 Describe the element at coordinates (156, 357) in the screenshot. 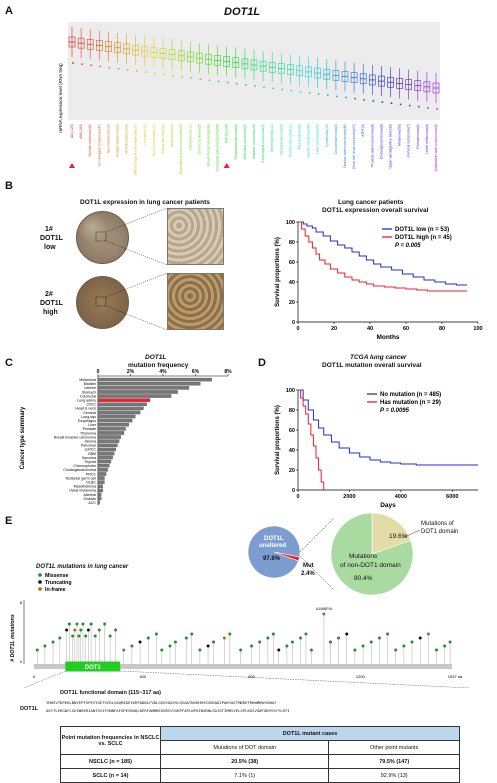

I see `panel-c-title-1: DOT1L` at that location.